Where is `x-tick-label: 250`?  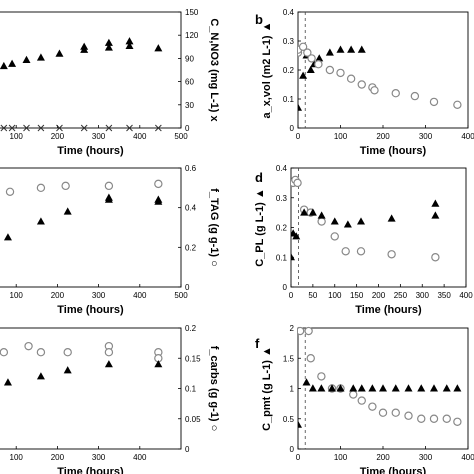
x-tick-label: 250 is located at coordinates (401, 295).